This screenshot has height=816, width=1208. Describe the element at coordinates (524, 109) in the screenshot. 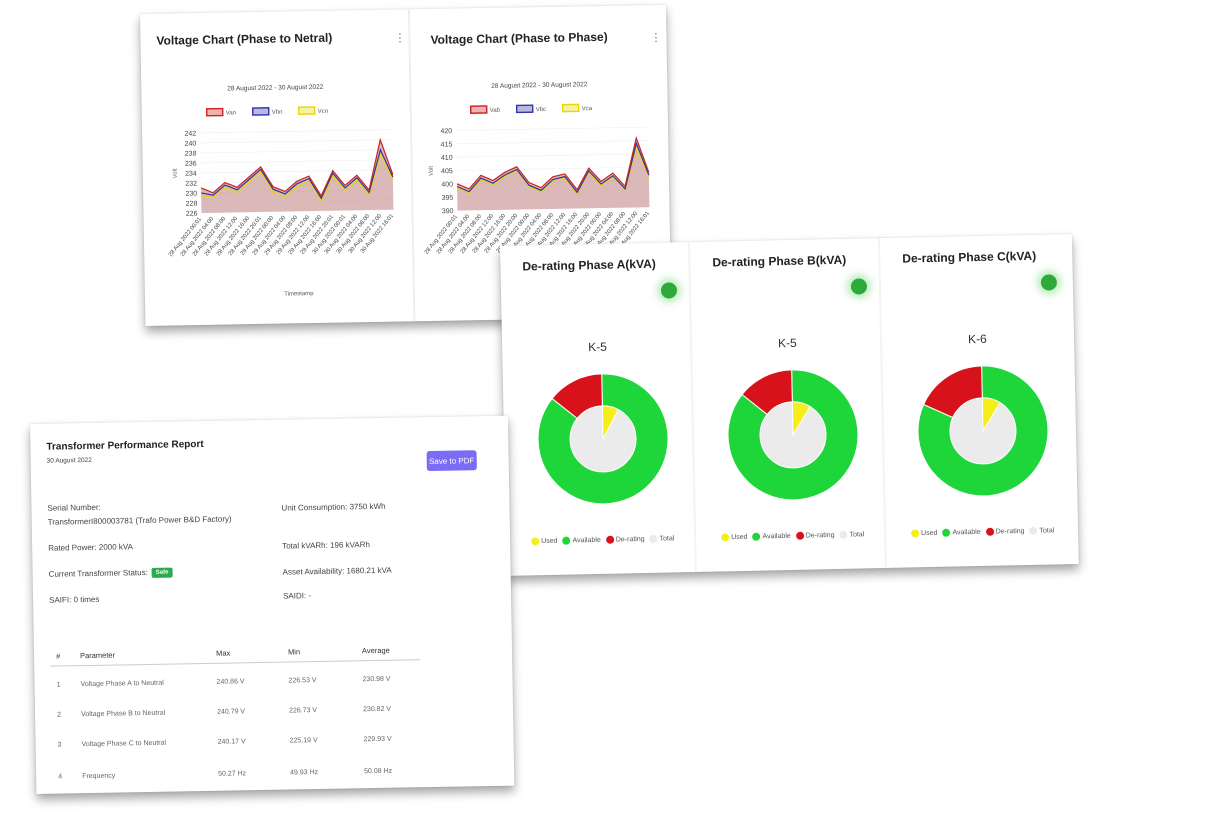

I see `voltage-pp-legend-swatch-vbc` at that location.